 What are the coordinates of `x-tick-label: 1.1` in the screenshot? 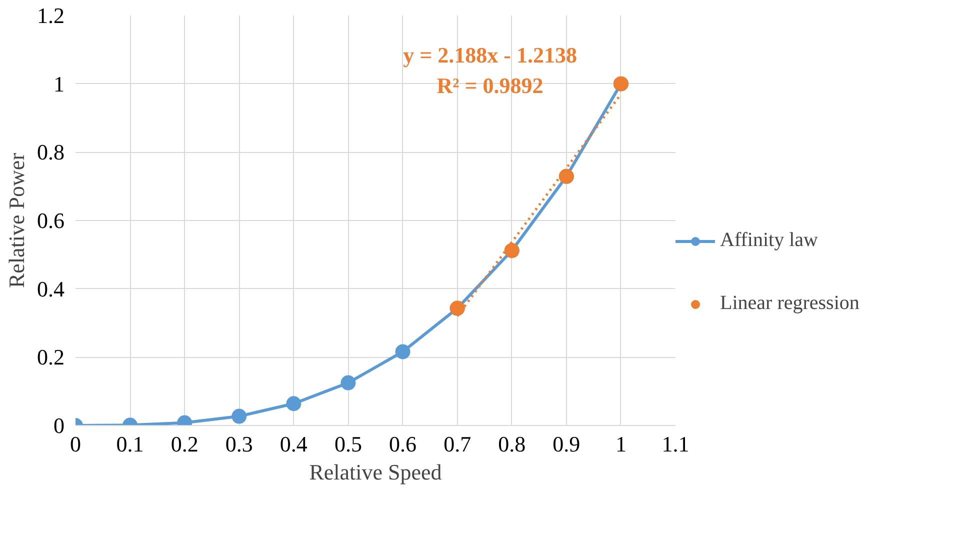 It's located at (676, 444).